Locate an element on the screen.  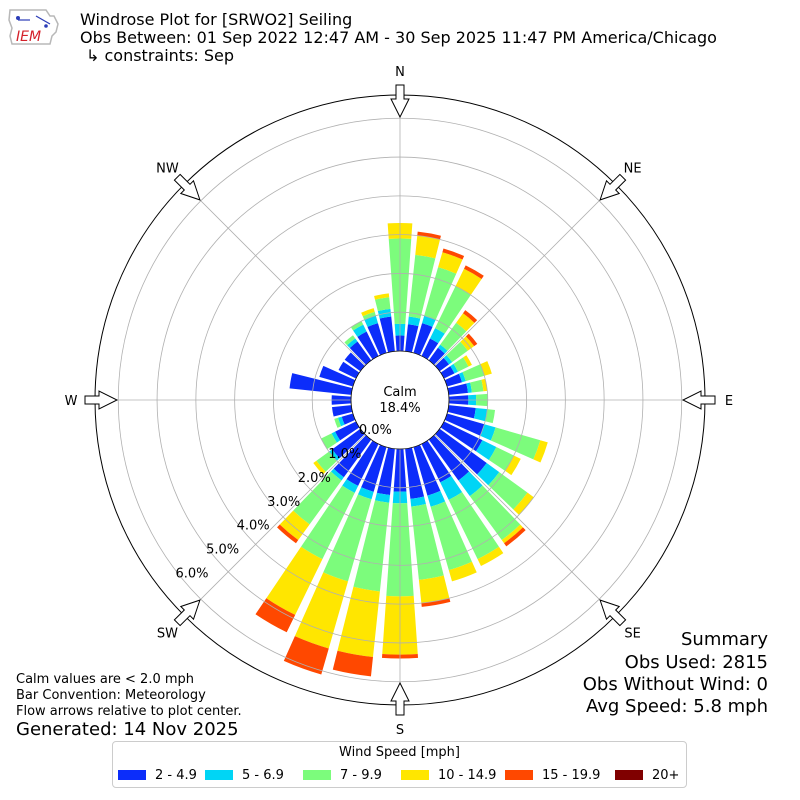
legend-item: 2 - 4.9 is located at coordinates (157, 775).